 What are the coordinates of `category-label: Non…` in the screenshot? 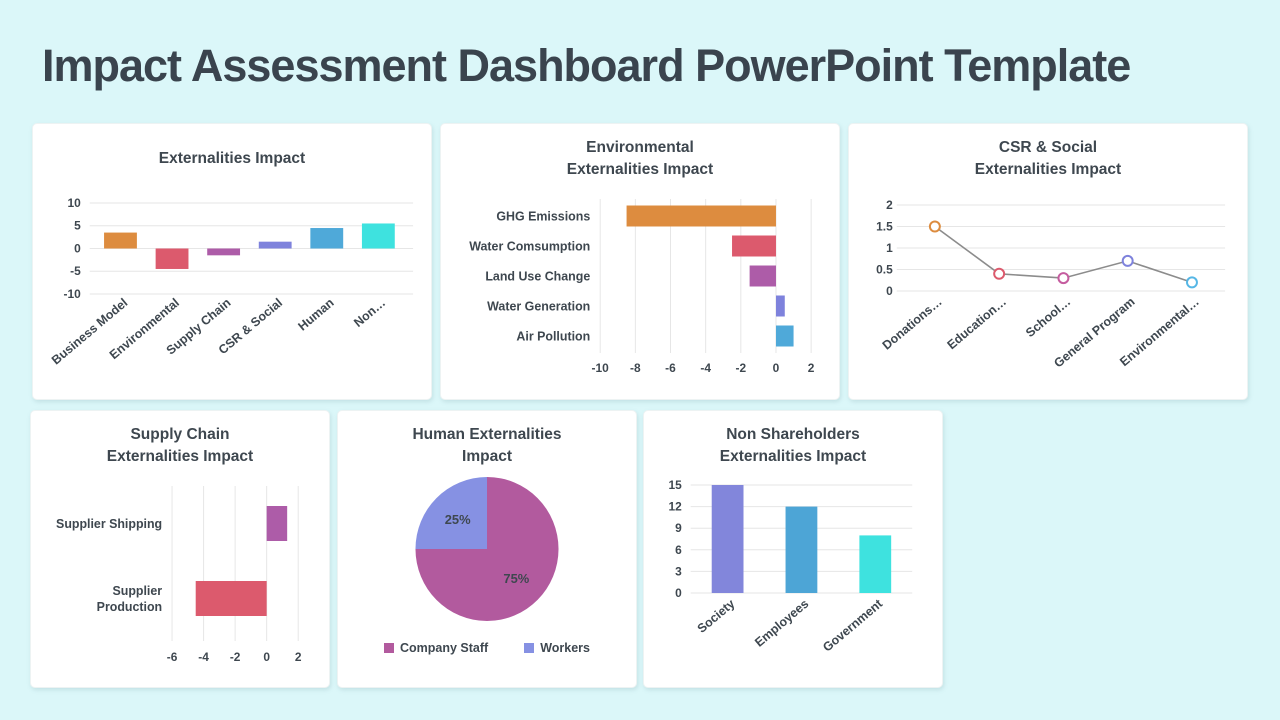 It's located at (369, 313).